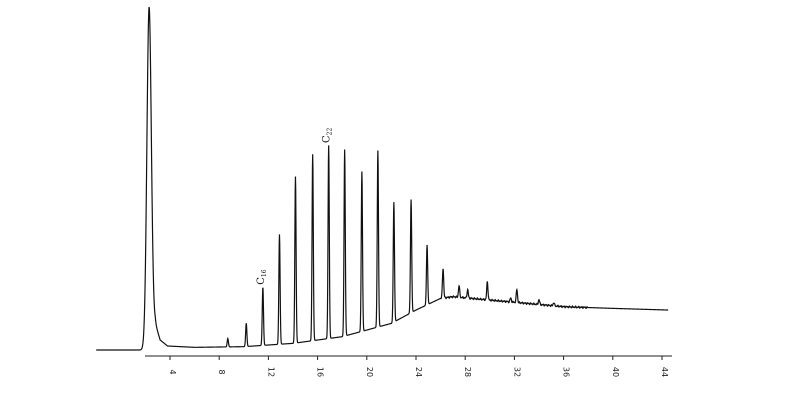 The width and height of the screenshot is (800, 400). I want to click on x-tick-label: 12, so click(270, 372).